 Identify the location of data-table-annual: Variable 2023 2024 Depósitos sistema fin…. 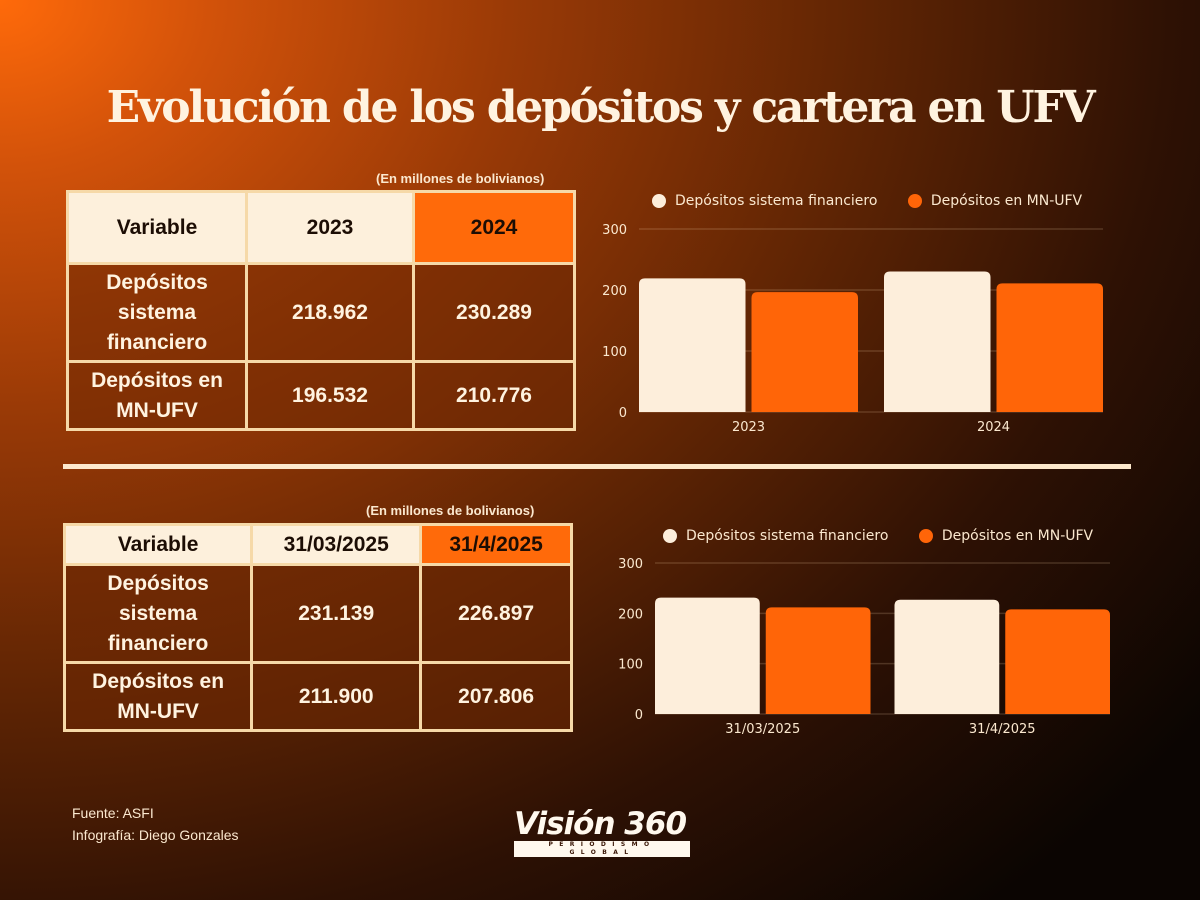
(321, 310).